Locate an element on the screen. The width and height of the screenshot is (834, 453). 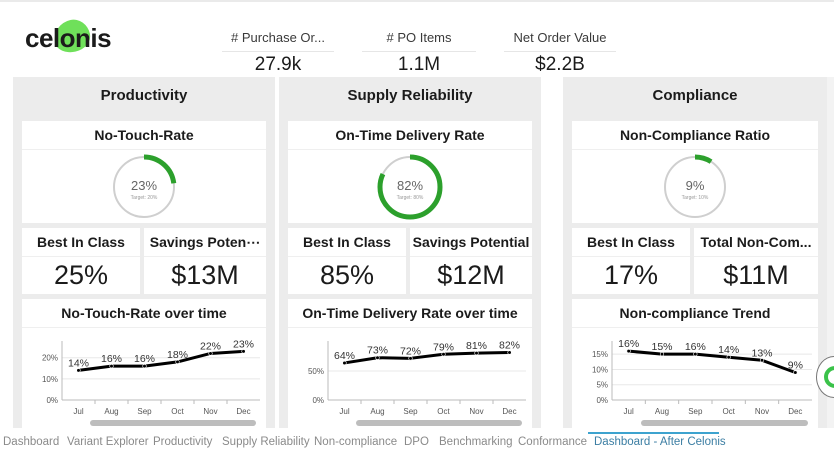
data-label: 72% is located at coordinates (410, 351).